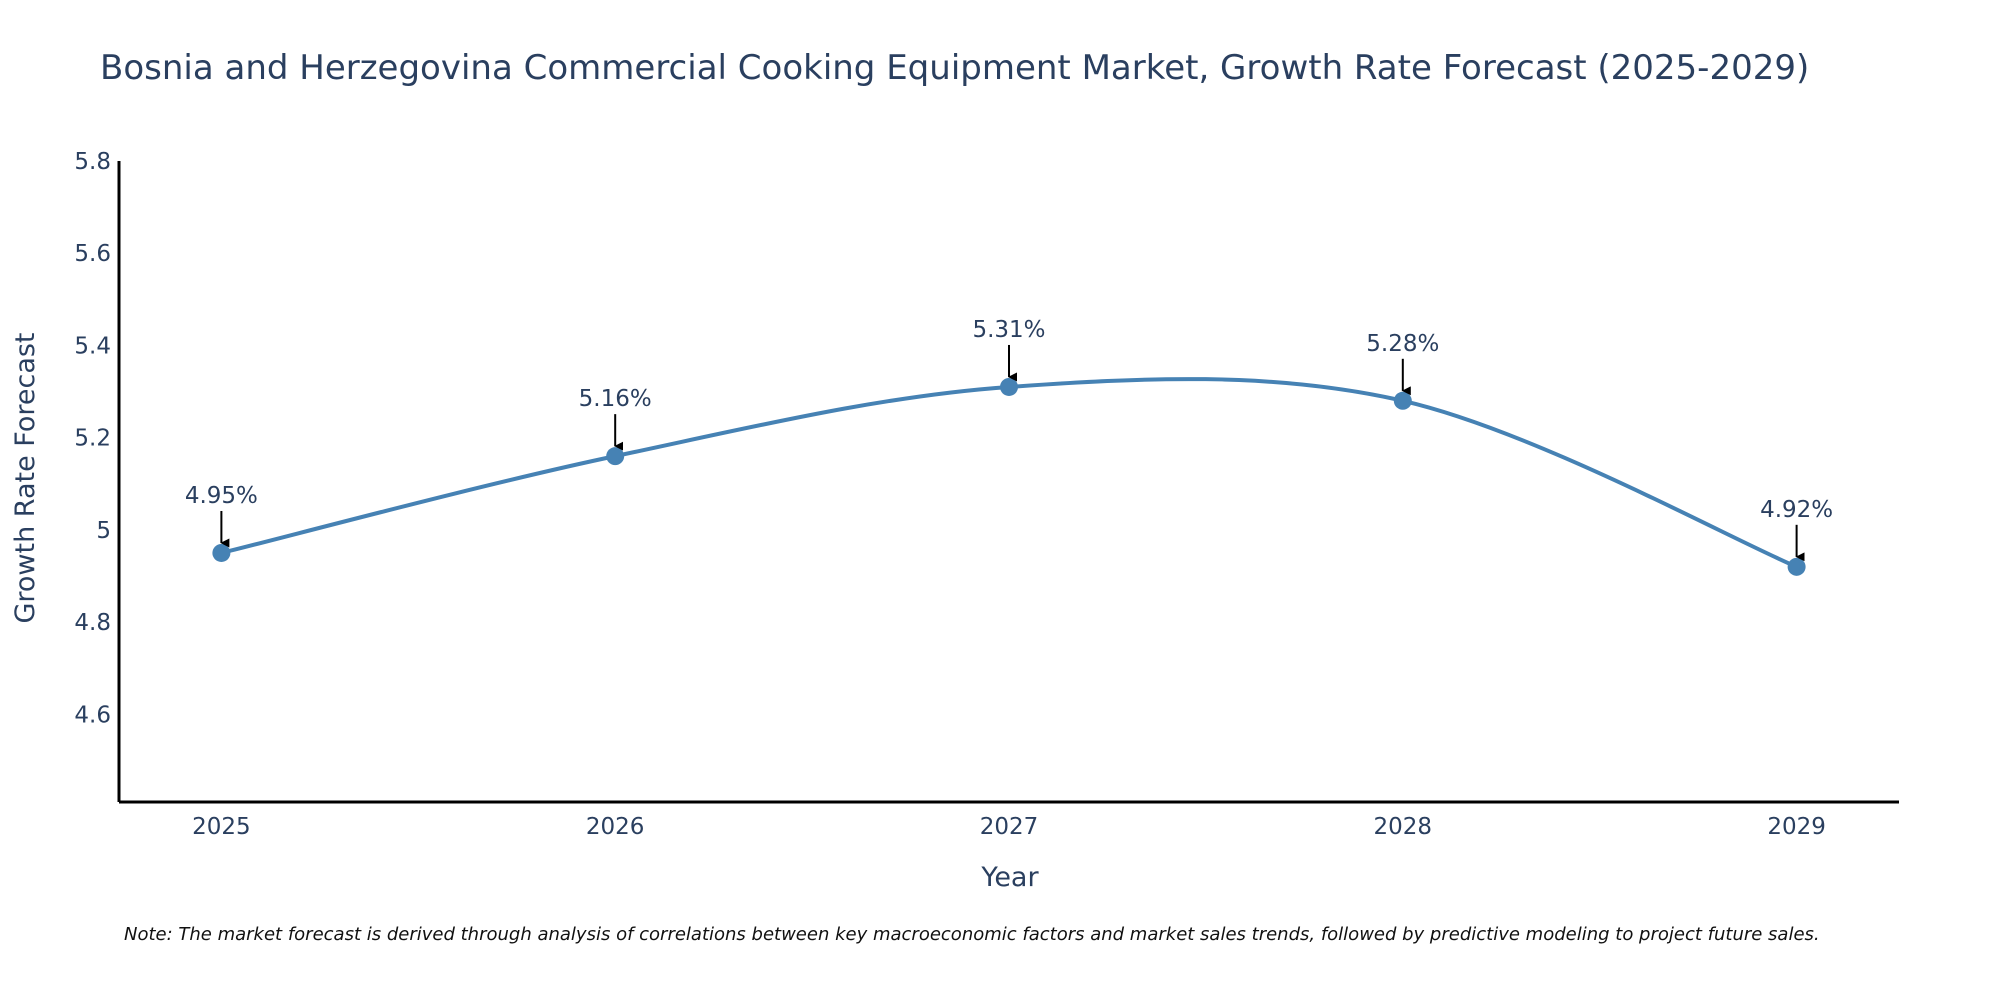 This screenshot has height=1000, width=2000. Describe the element at coordinates (615, 456) in the screenshot. I see `data-point-2026` at that location.